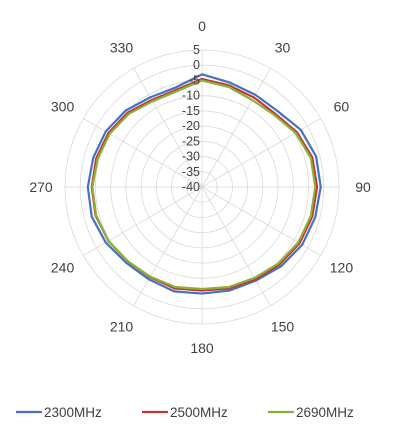  What do you see at coordinates (191, 141) in the screenshot?
I see `radial-tick-label: -25` at bounding box center [191, 141].